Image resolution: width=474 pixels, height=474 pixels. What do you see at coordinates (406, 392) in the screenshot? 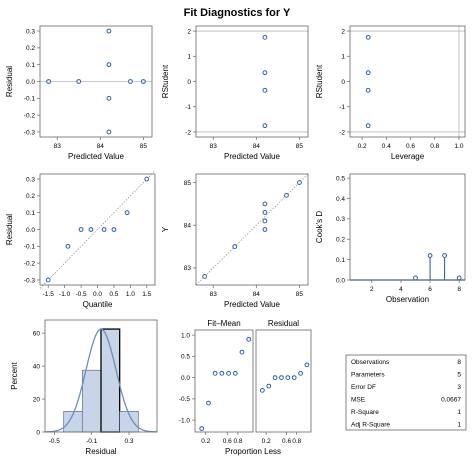
I see `fit_statistics-table-frame` at bounding box center [406, 392].